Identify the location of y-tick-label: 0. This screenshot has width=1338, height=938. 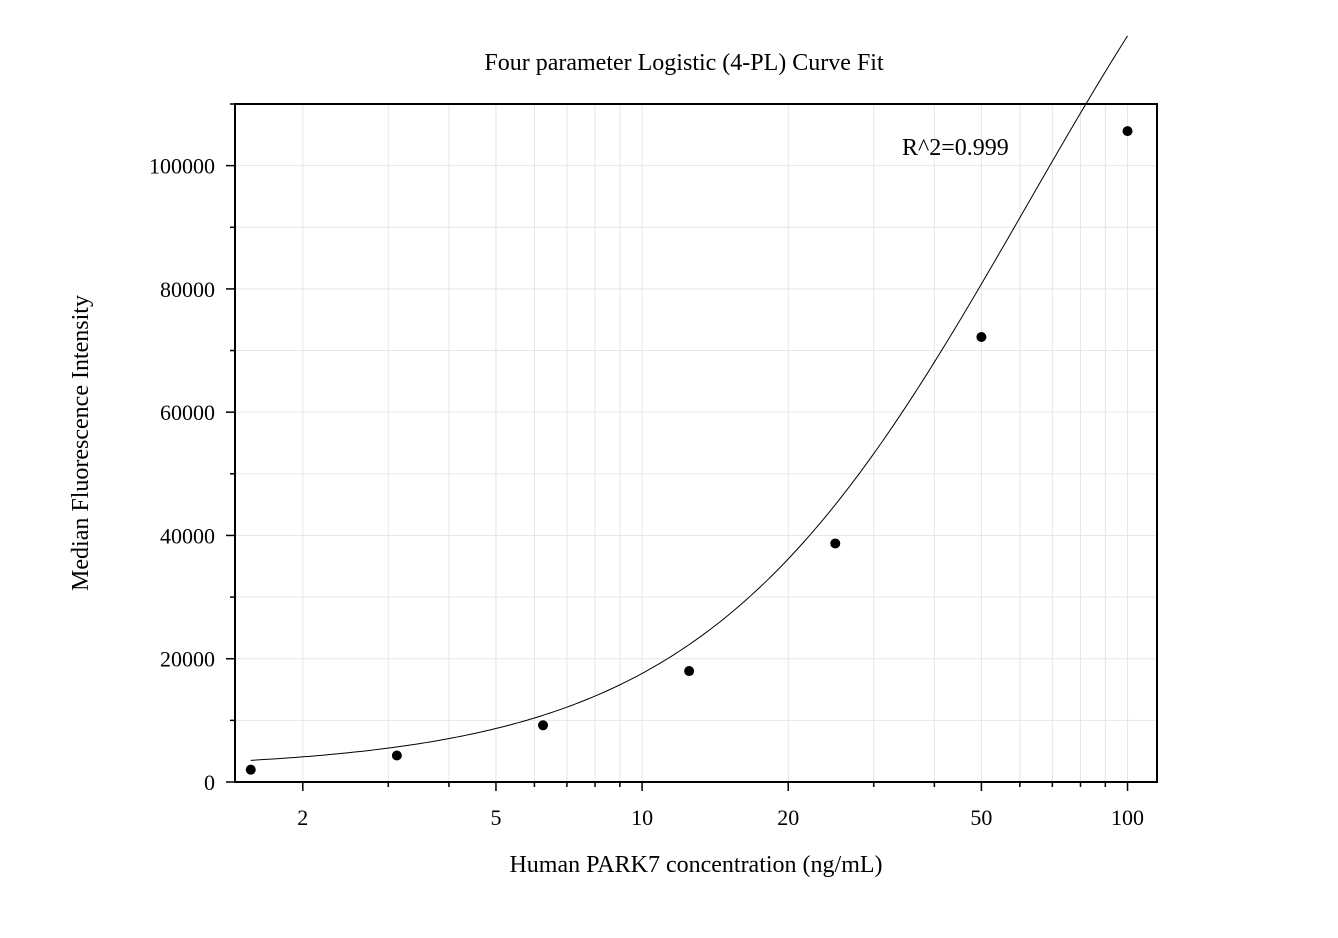
(209, 782).